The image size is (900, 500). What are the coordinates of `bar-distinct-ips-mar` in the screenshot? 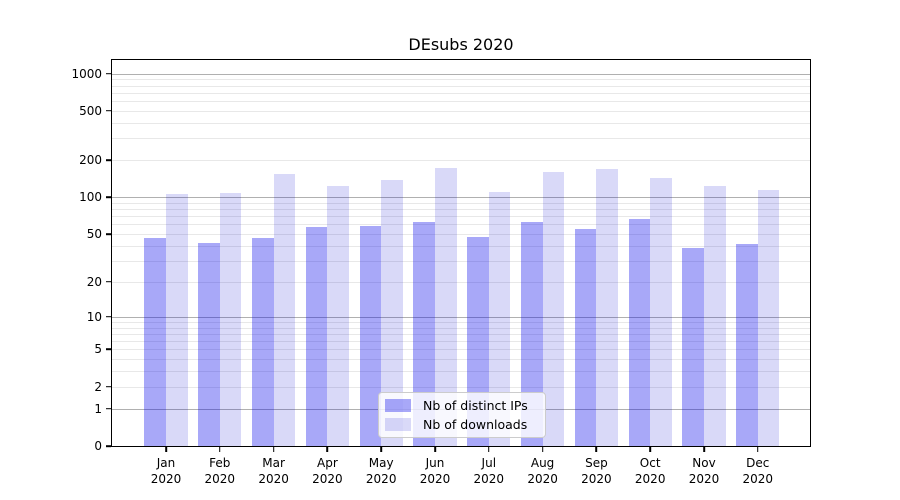 It's located at (263, 342).